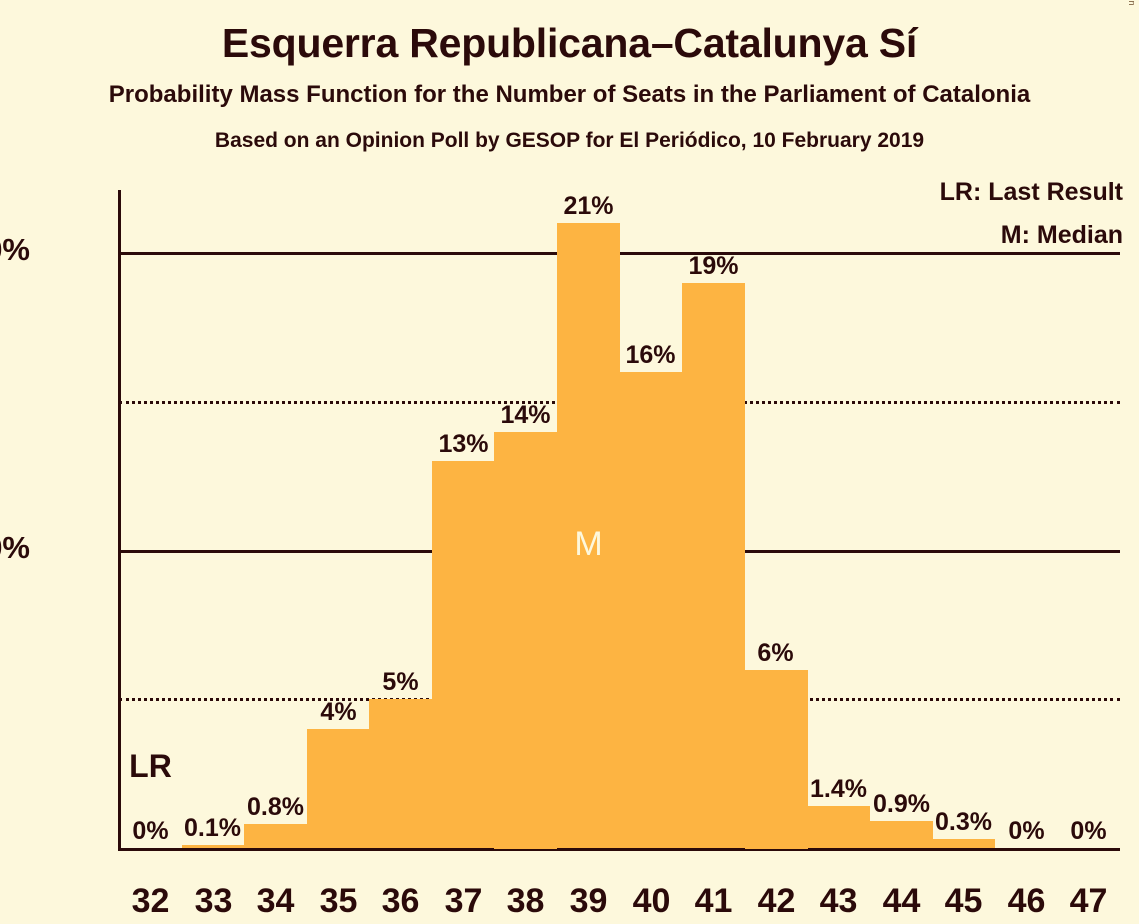  Describe the element at coordinates (400, 682) in the screenshot. I see `bar-value-label-36: 5%` at that location.